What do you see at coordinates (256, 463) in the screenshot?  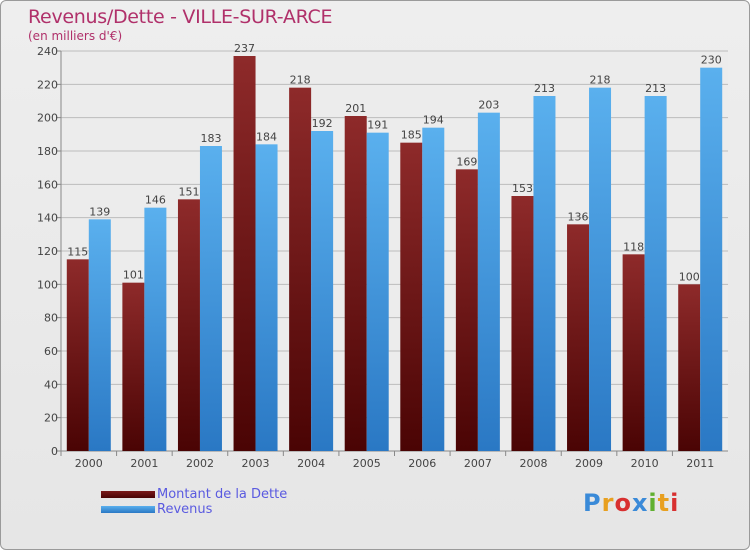 I see `x-tick-label: 2003` at bounding box center [256, 463].